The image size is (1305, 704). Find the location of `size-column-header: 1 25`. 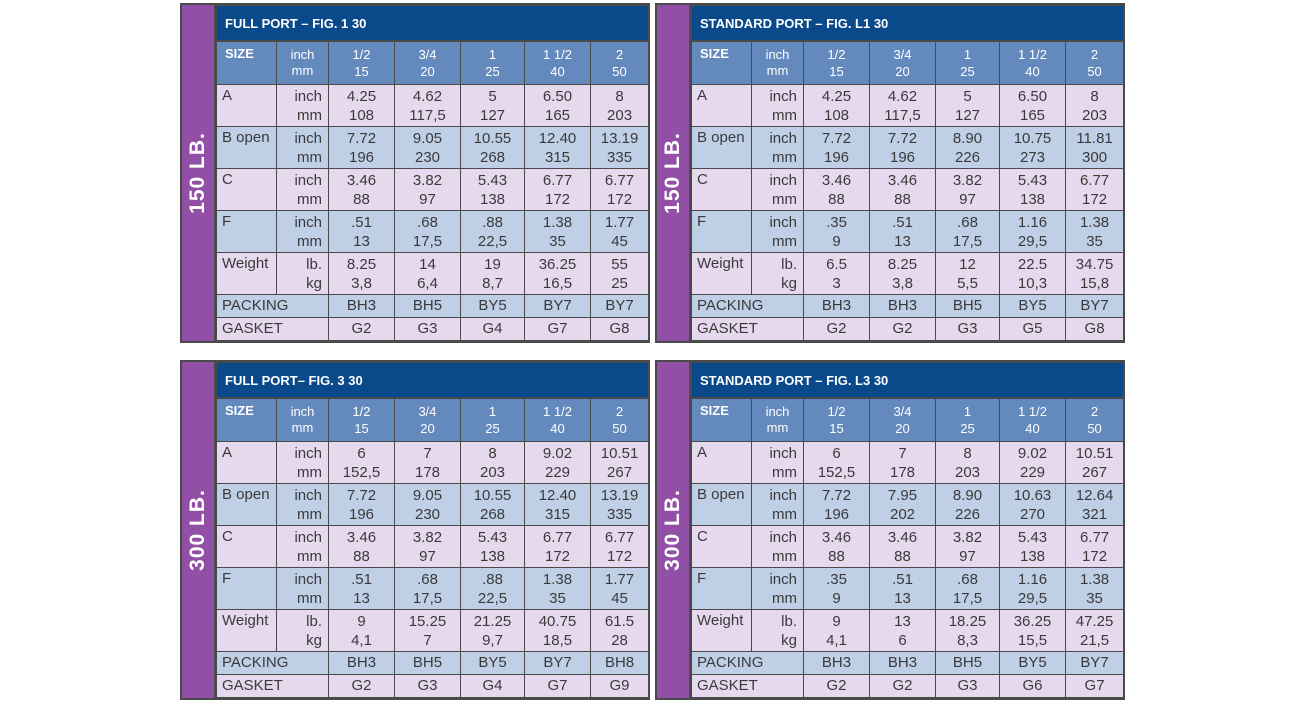

size-column-header: 1 25 is located at coordinates (492, 62).